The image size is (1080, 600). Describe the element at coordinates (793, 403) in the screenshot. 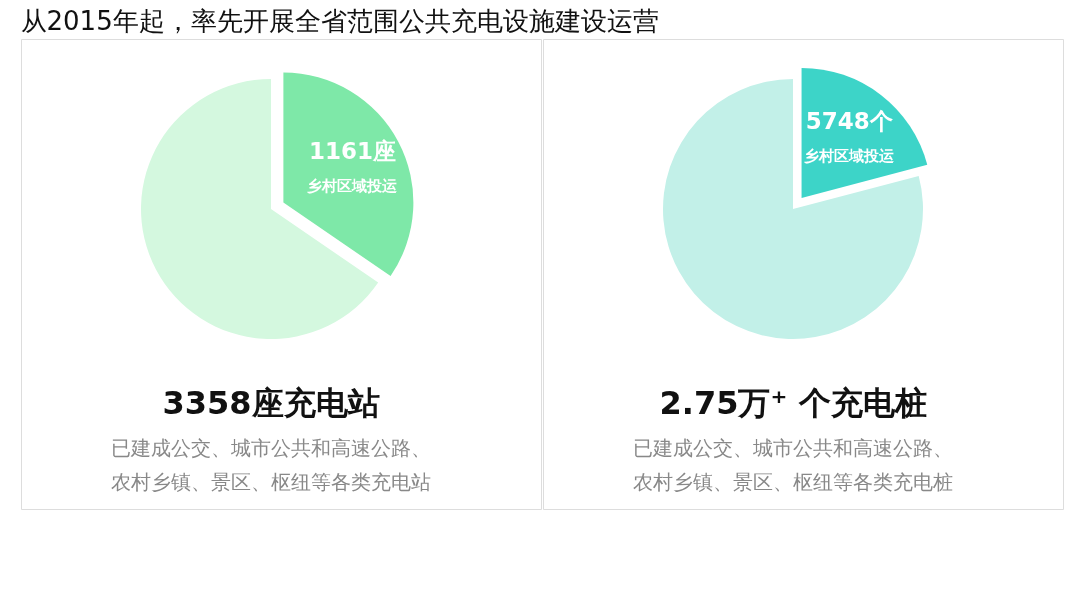

I see `text: 2.75万⁺ 个充电桩` at that location.